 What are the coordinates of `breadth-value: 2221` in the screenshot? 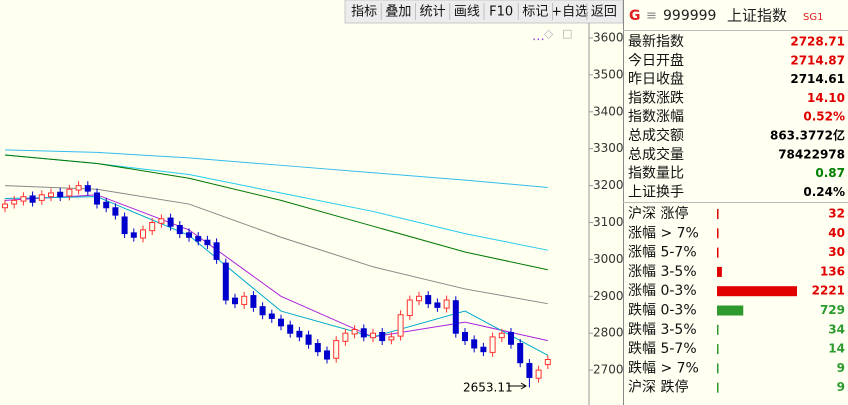 It's located at (828, 291).